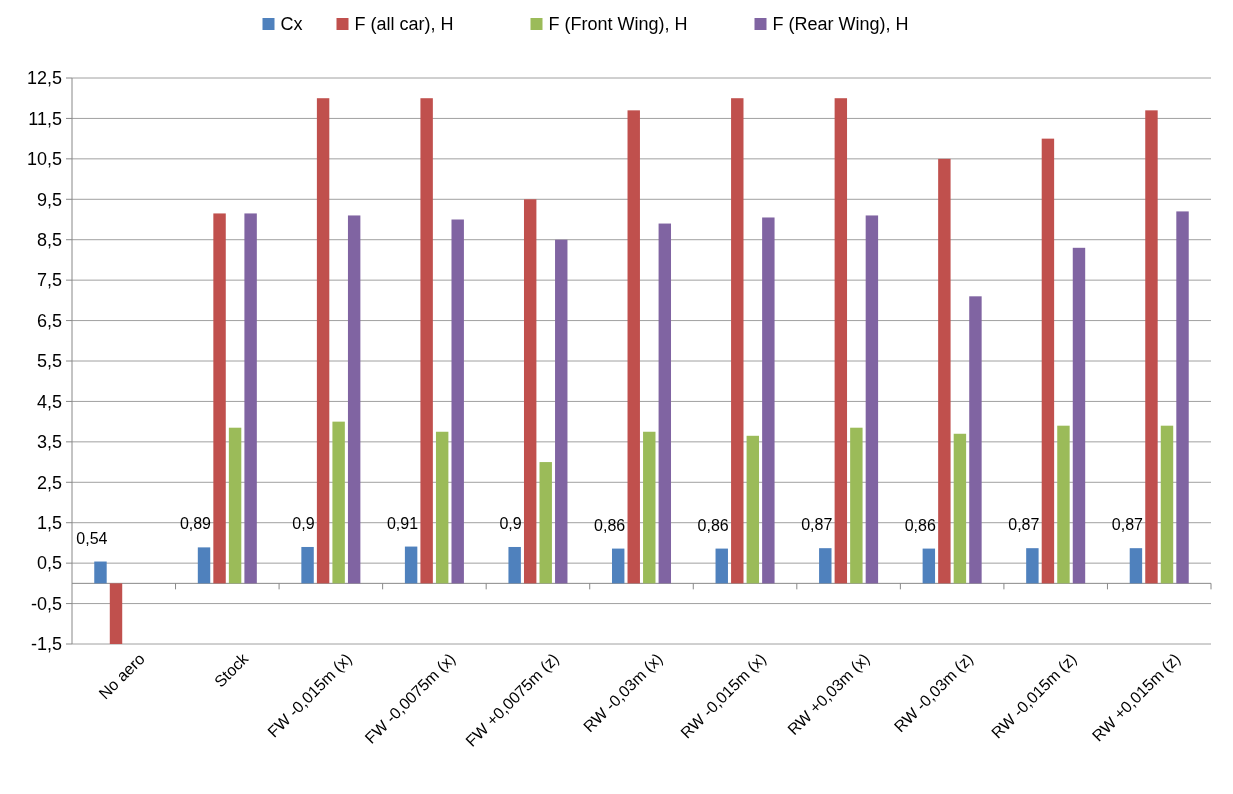  Describe the element at coordinates (49, 401) in the screenshot. I see `y-tick-label: 4,5` at that location.